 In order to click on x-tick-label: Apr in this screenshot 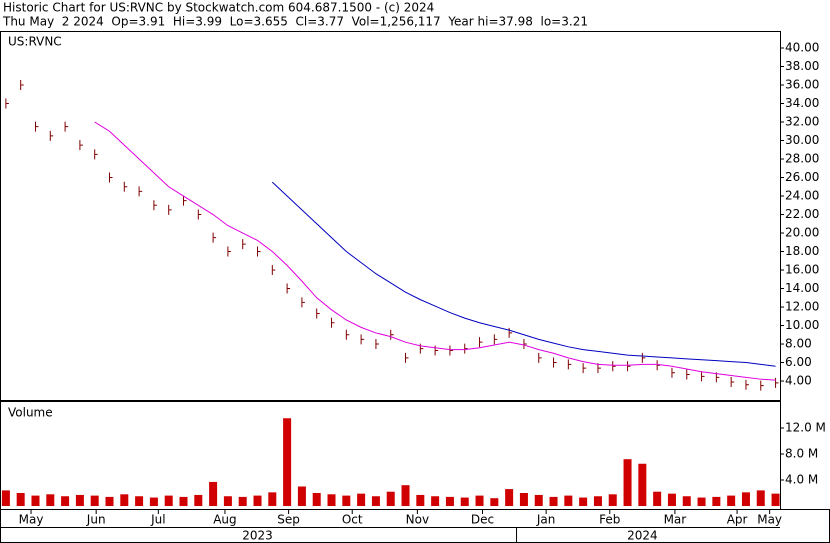, I will do `click(737, 520)`.